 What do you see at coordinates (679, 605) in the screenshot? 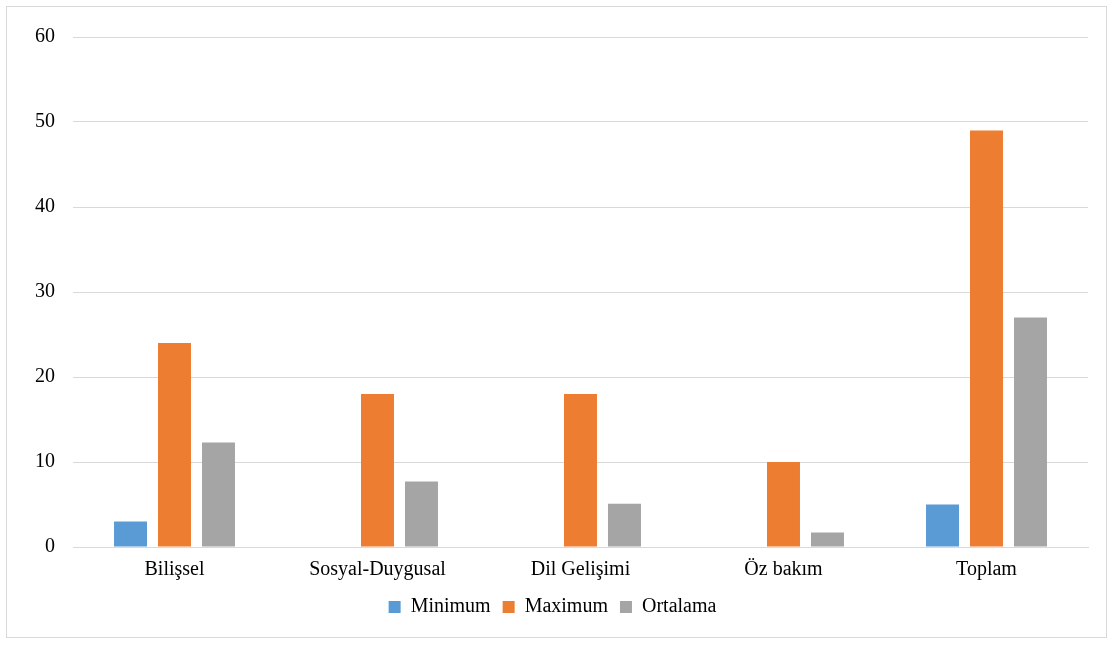
I see `legend-label: Ortalama` at bounding box center [679, 605].